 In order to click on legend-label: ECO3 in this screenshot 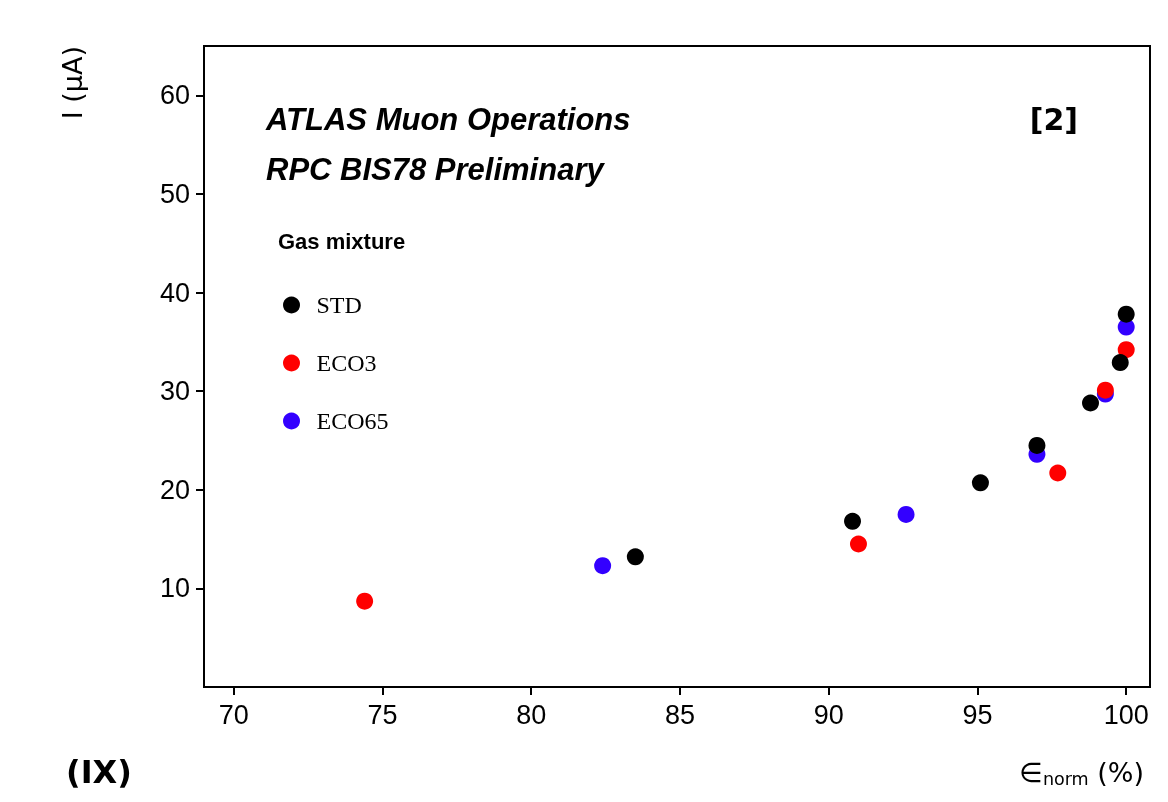, I will do `click(346, 363)`.